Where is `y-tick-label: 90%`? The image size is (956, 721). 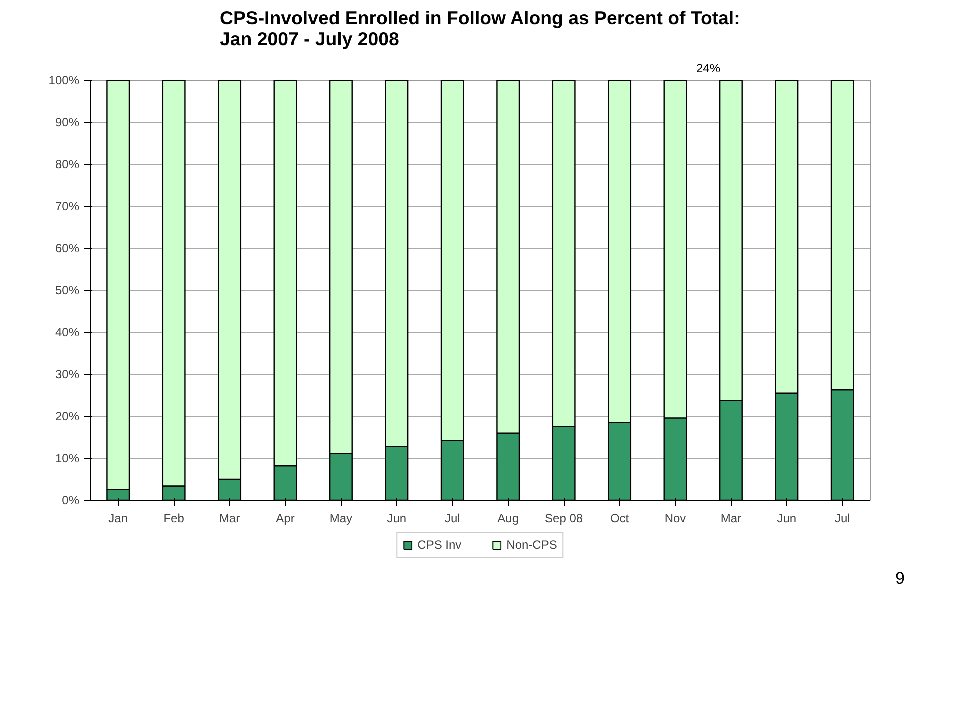 y-tick-label: 90% is located at coordinates (67, 123).